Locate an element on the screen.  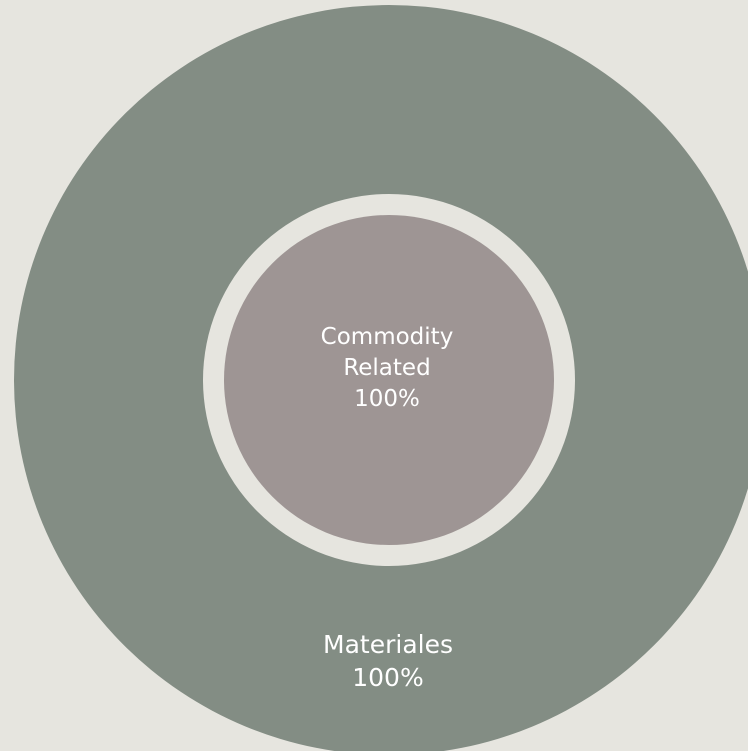
inner-label-line-1: Commodity is located at coordinates (387, 337).